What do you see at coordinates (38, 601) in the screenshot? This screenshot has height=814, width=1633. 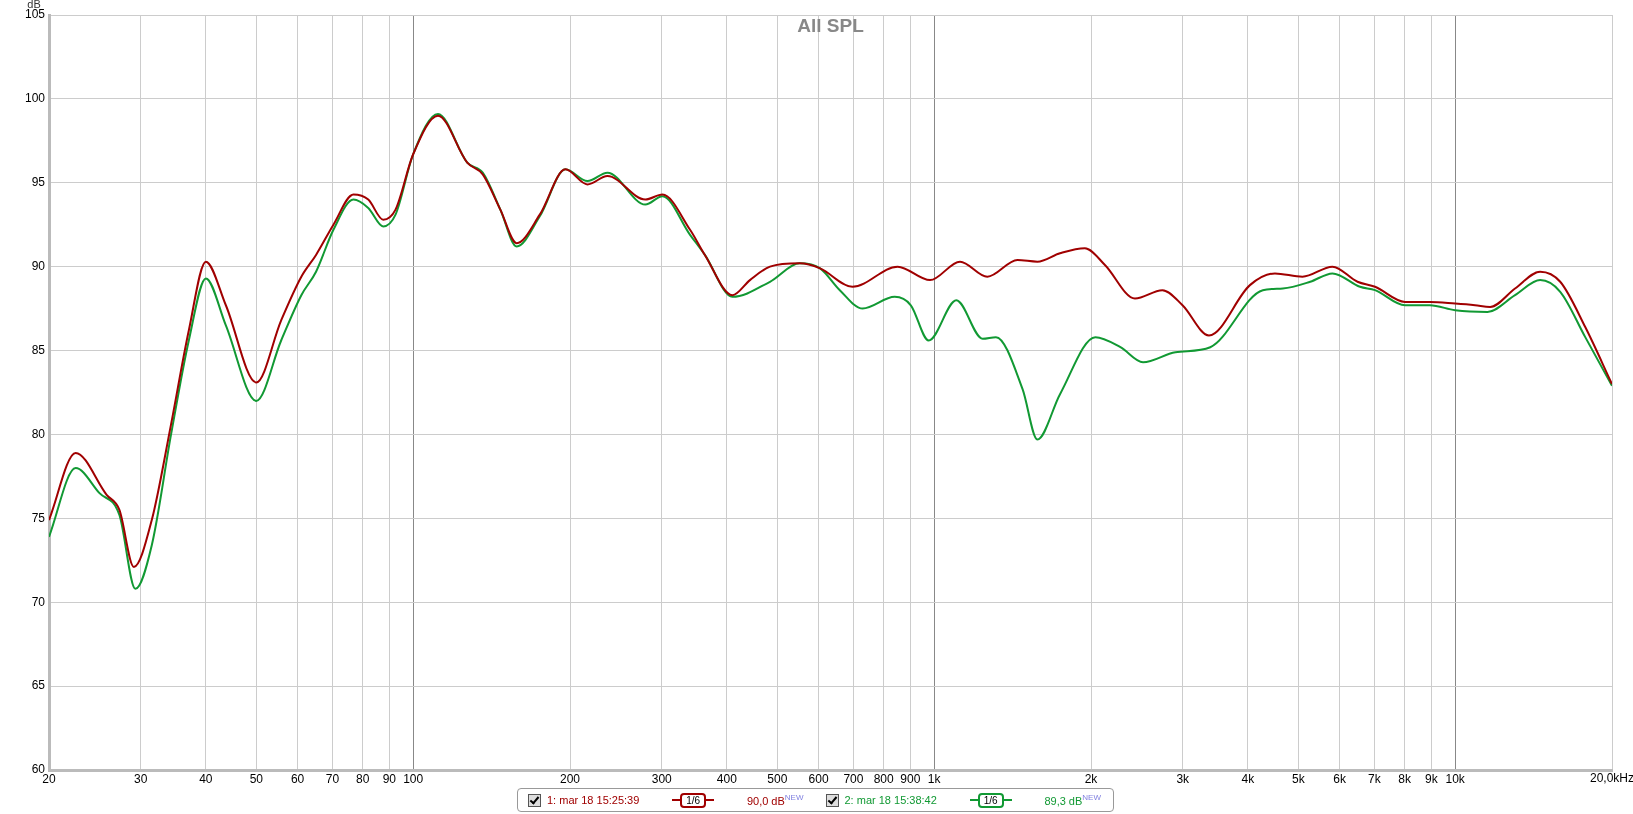 I see `y-tick-label: 70` at bounding box center [38, 601].